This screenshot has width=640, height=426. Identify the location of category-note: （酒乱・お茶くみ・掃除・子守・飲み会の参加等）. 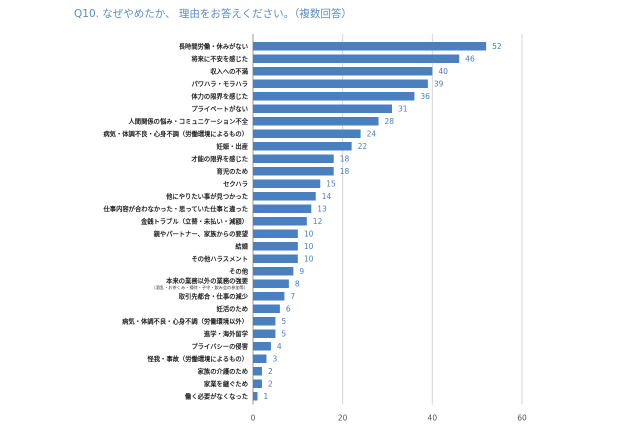
(200, 287).